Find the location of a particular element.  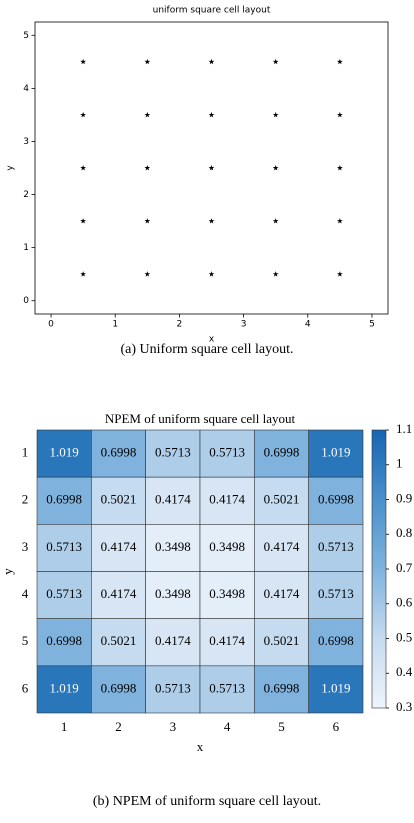

y-tick-label: 0 is located at coordinates (26, 301).